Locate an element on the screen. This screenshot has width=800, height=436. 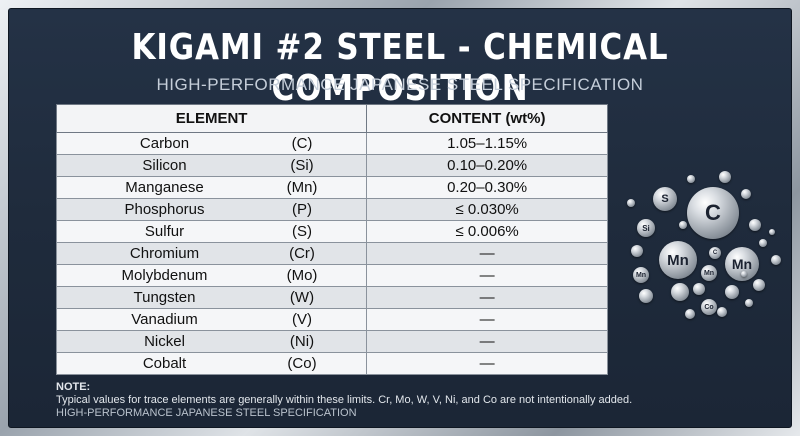
element-symbol: (P) is located at coordinates (302, 209).